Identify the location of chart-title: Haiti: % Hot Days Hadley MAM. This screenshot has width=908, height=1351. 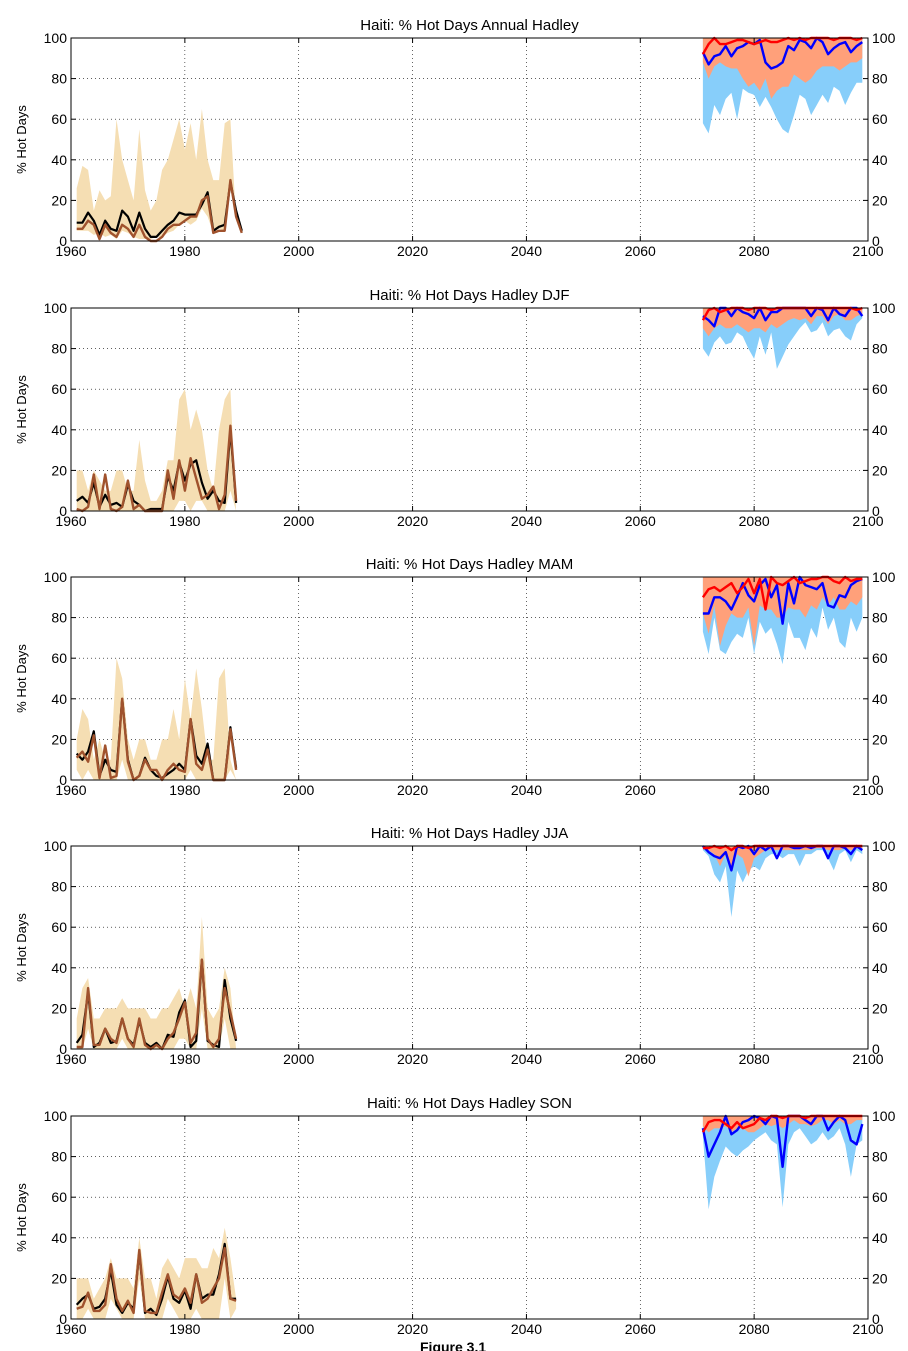
(470, 564).